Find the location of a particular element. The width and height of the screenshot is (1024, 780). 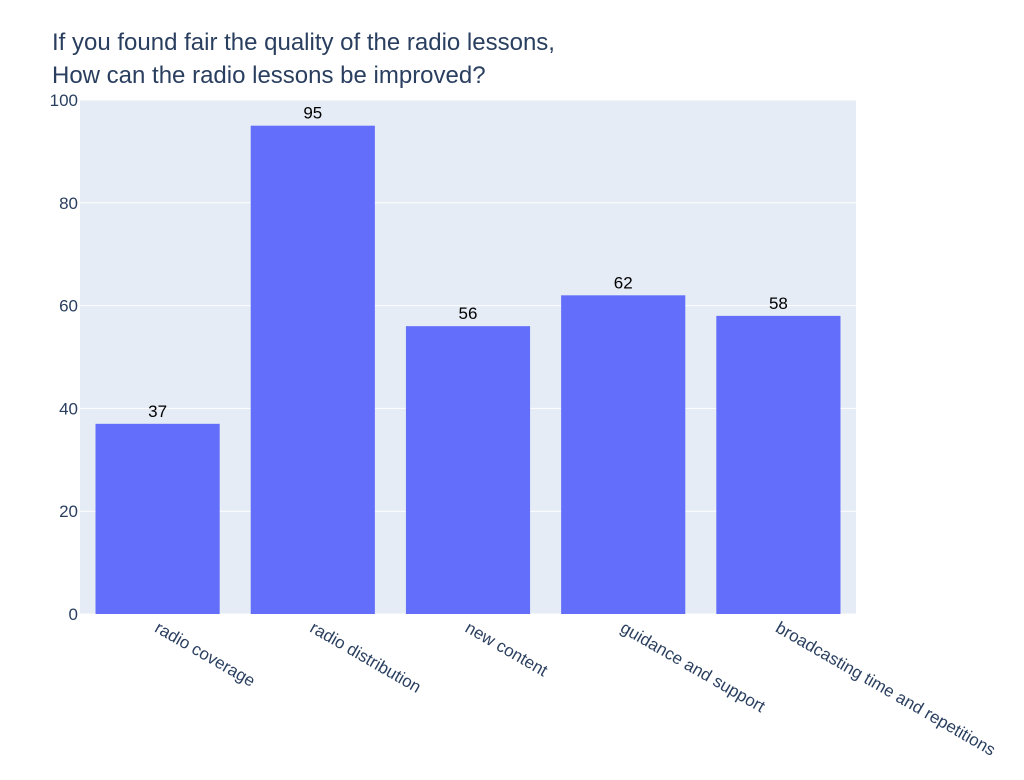

bar-data-label: 56 is located at coordinates (468, 313).